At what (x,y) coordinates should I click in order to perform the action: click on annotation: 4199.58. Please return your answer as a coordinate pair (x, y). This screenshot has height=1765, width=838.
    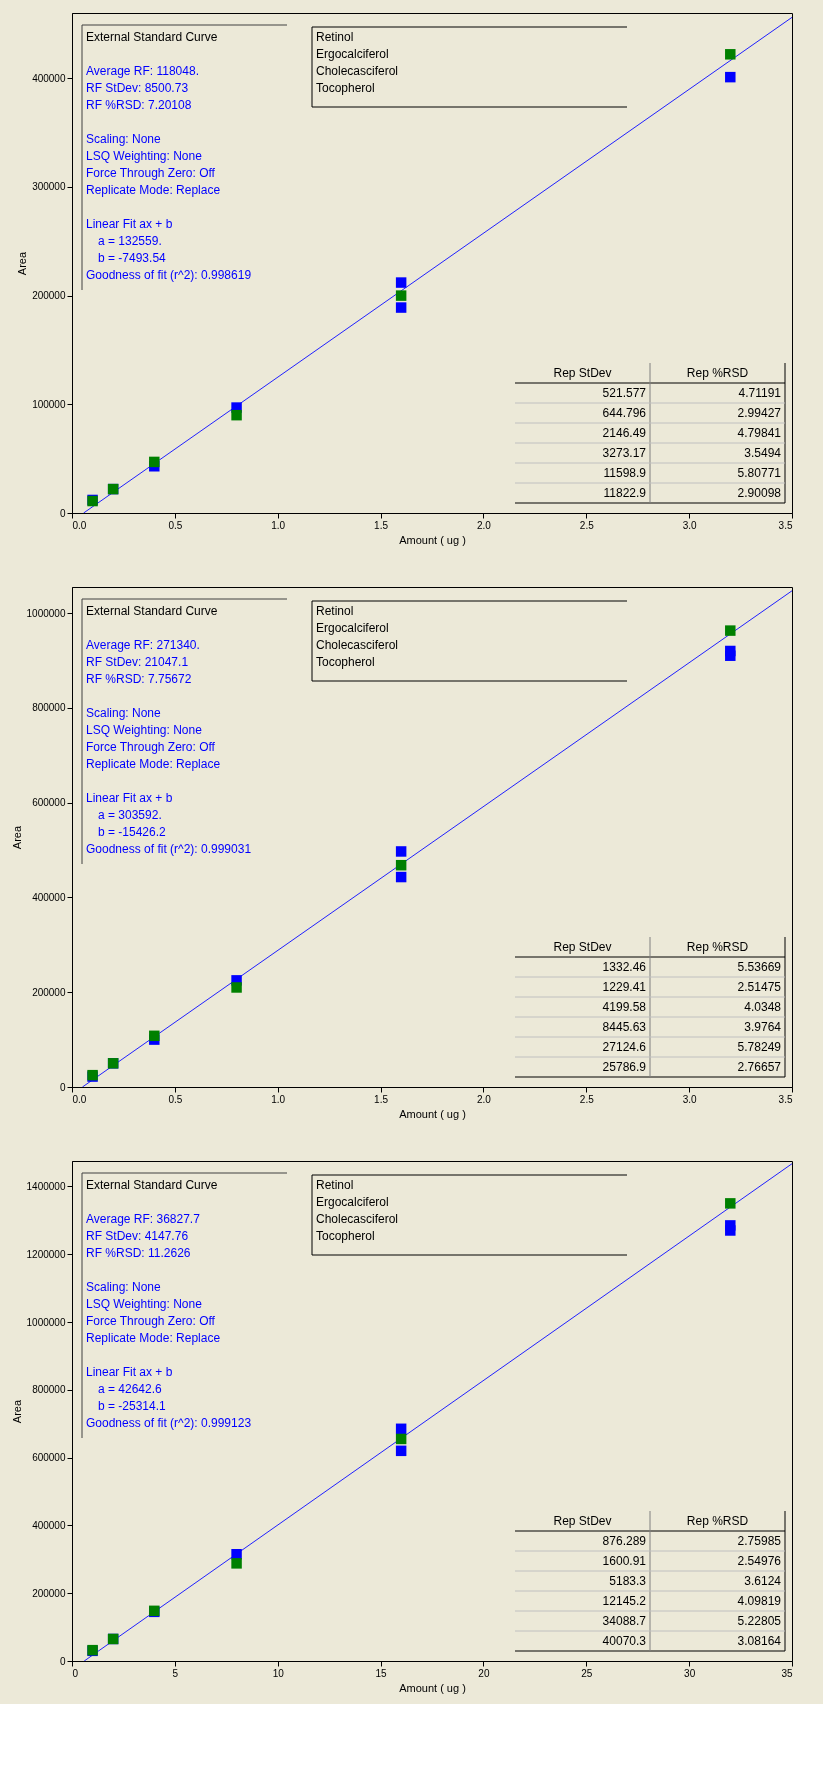
    Looking at the image, I should click on (624, 1007).